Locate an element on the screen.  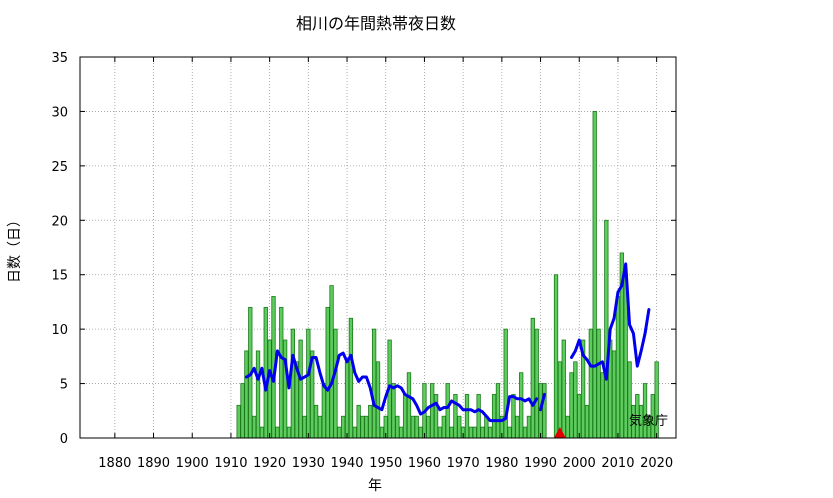
y-tick-label: 15 is located at coordinates (59, 276).